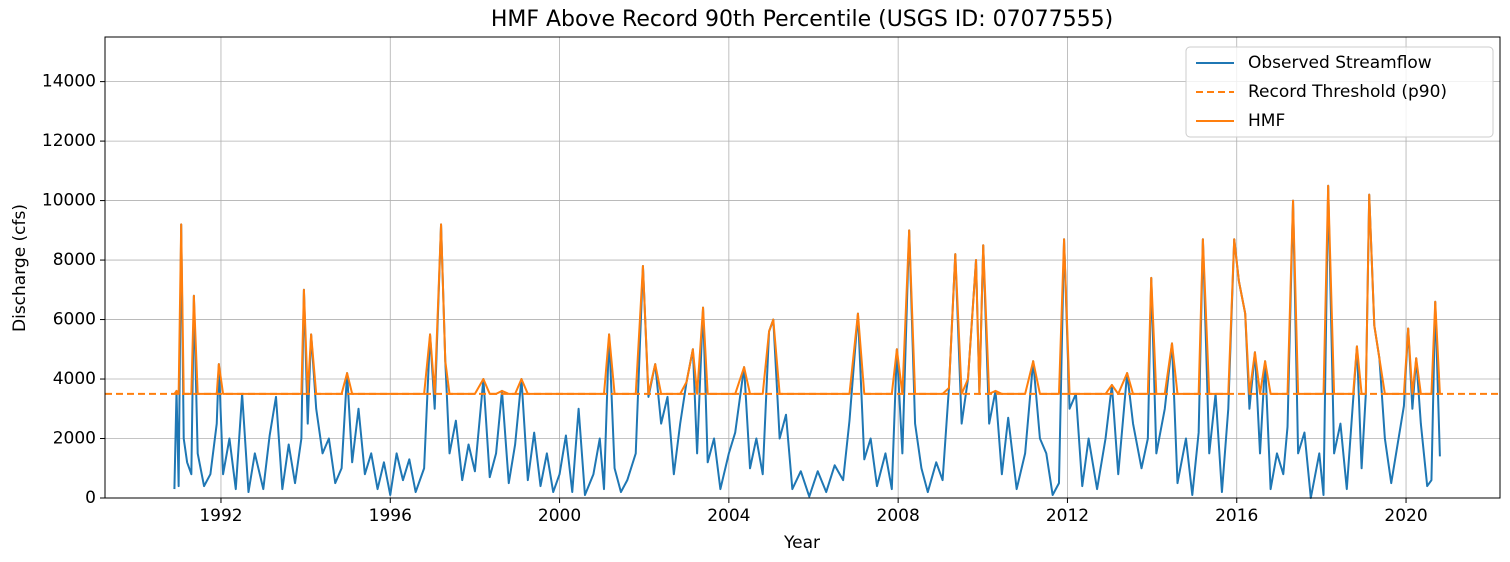  What do you see at coordinates (1405, 516) in the screenshot?
I see `x-tick-label: 2020` at bounding box center [1405, 516].